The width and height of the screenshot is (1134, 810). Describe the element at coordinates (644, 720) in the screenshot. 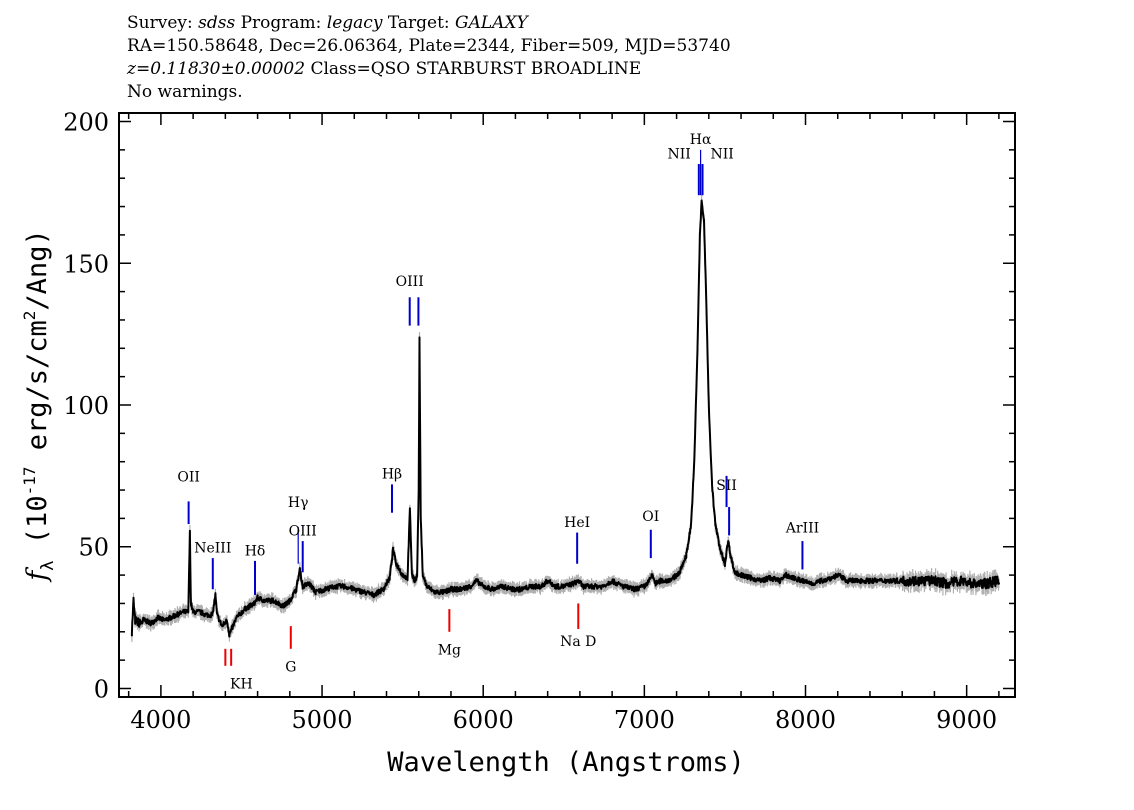

I see `x-tick-label: 7000` at that location.